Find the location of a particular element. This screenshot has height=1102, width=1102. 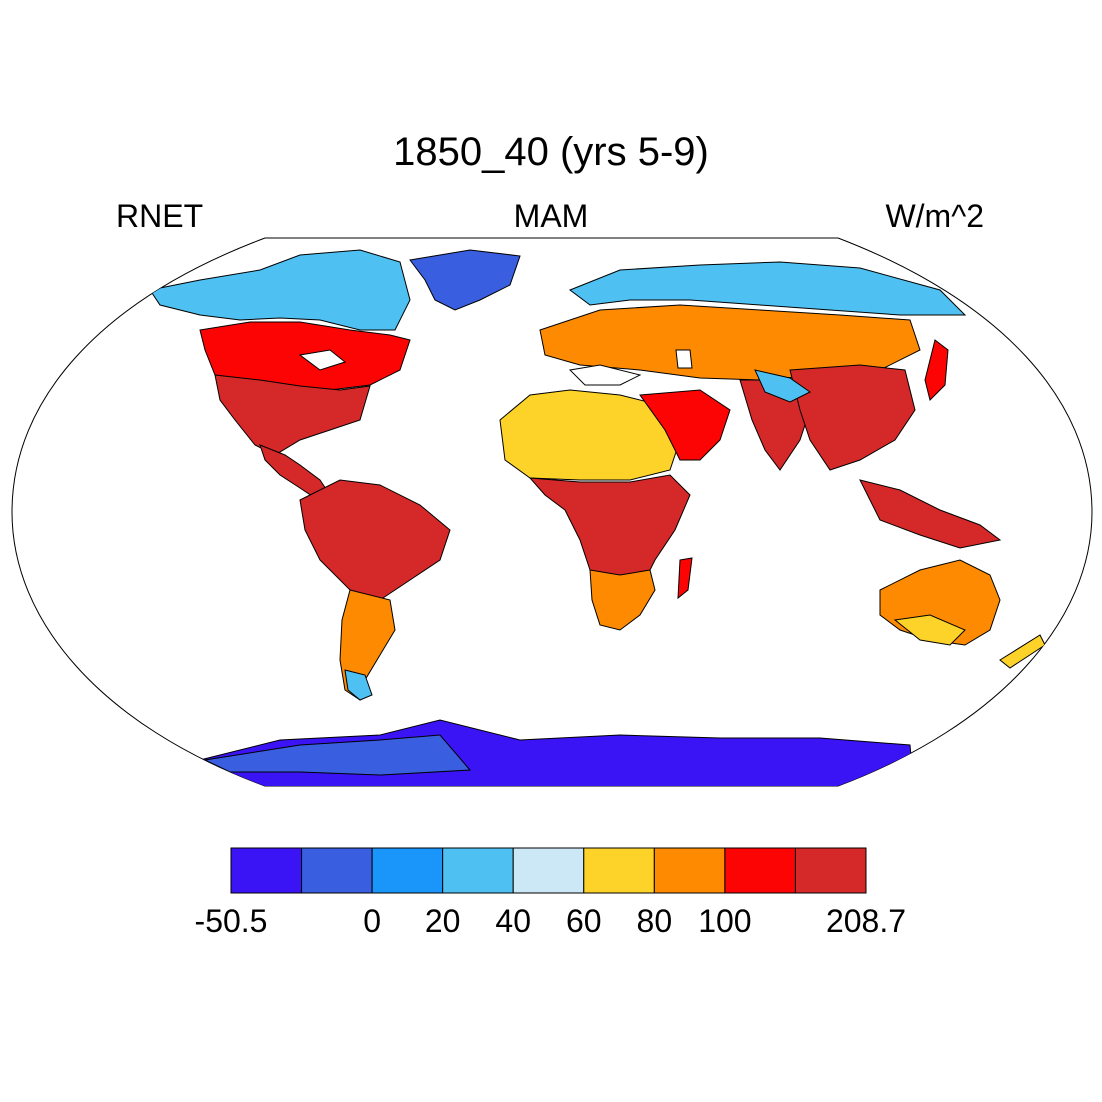

australia-south is located at coordinates (929, 630).